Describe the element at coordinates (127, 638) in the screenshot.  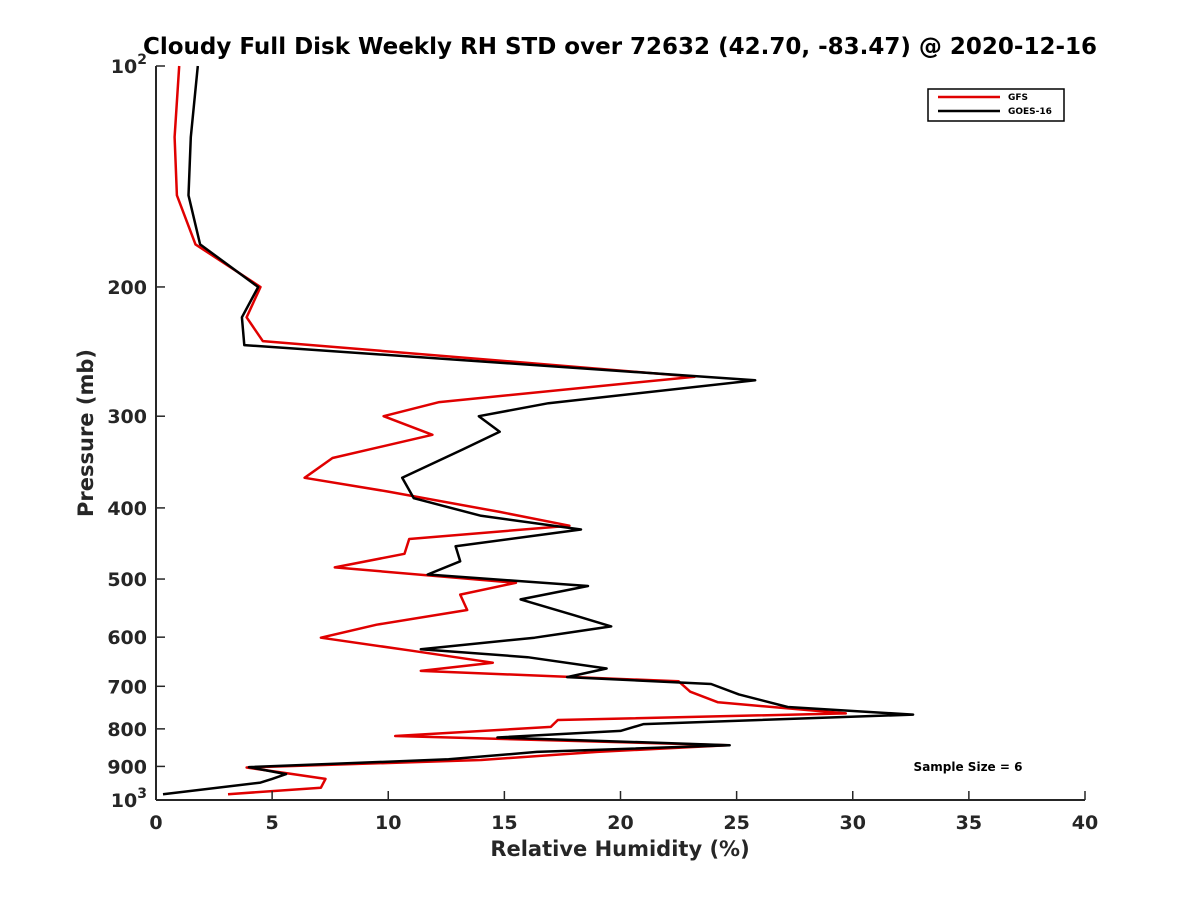
I see `y-tick-label: 600` at that location.